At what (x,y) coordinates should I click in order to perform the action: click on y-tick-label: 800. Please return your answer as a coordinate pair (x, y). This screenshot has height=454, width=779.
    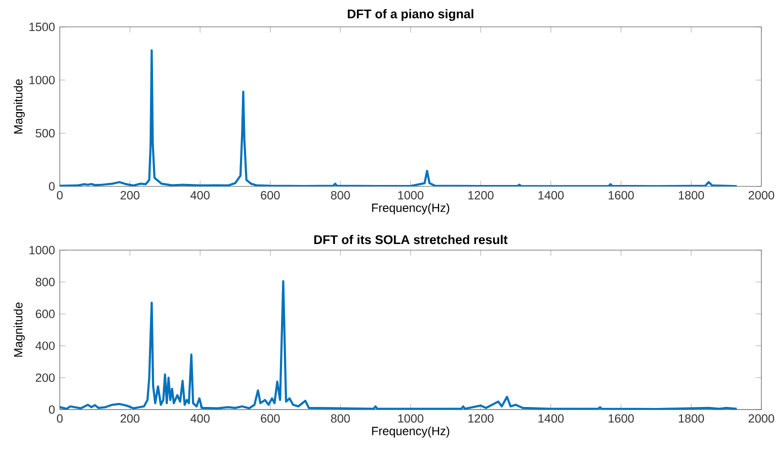
    Looking at the image, I should click on (45, 282).